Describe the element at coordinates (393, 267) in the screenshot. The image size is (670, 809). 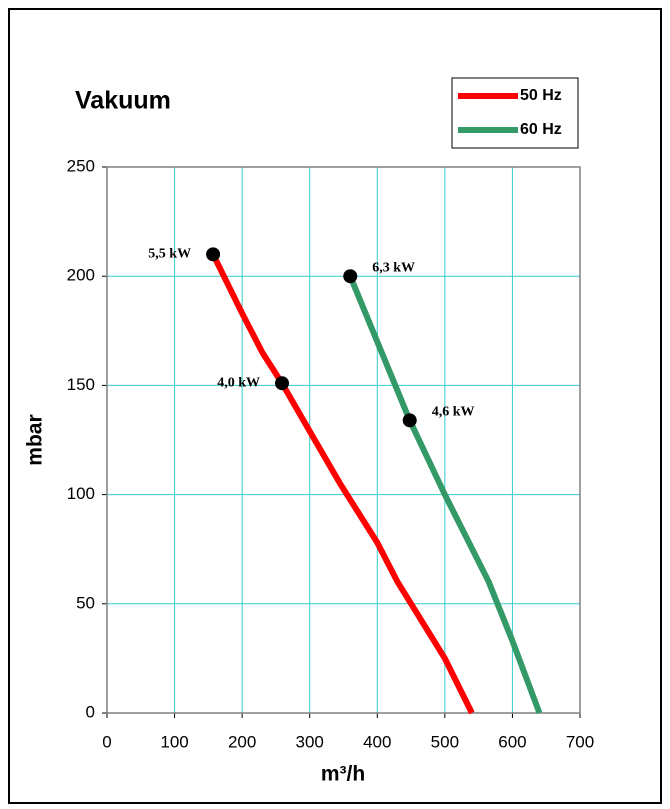
I see `power-label: 6,3 kW` at that location.